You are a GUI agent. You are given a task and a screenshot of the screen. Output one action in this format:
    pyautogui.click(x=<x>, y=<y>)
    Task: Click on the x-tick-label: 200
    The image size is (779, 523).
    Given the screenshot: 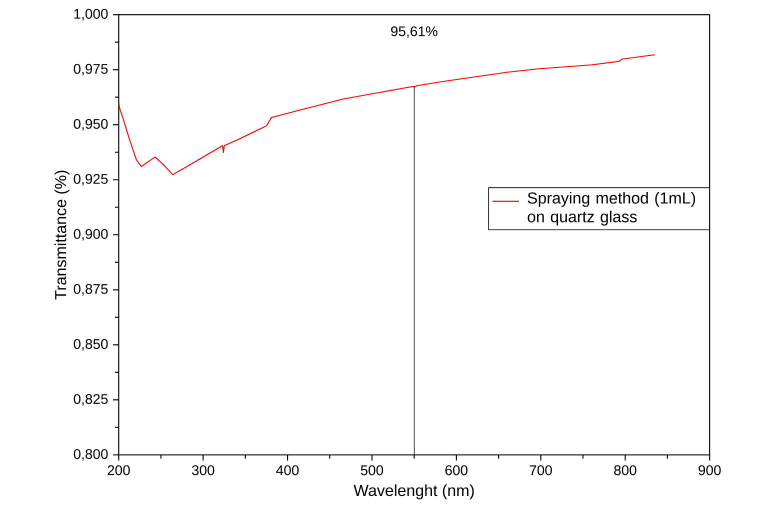 What is the action you would take?
    pyautogui.click(x=119, y=470)
    